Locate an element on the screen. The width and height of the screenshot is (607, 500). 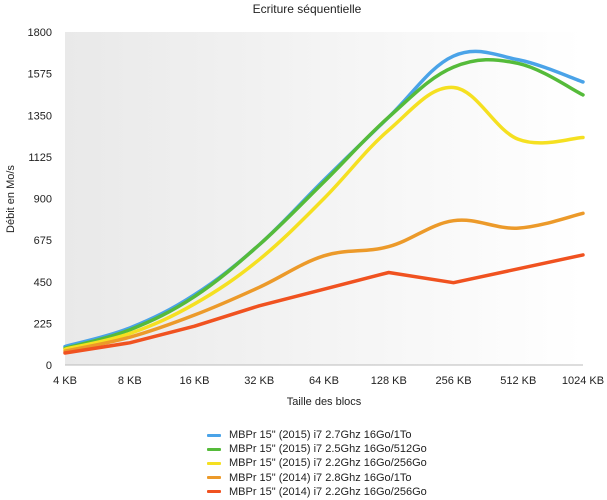
y-axis-ticks: 0 225 450 675 900 1125 1350 1575 1800 is located at coordinates (40, 199).